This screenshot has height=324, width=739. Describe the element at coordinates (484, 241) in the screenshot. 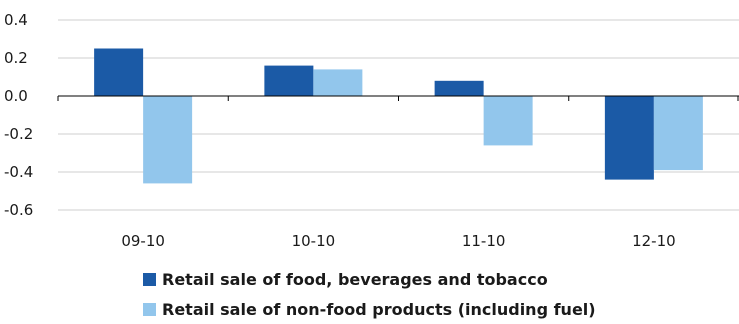

I see `x-tick-label: 11-10` at that location.